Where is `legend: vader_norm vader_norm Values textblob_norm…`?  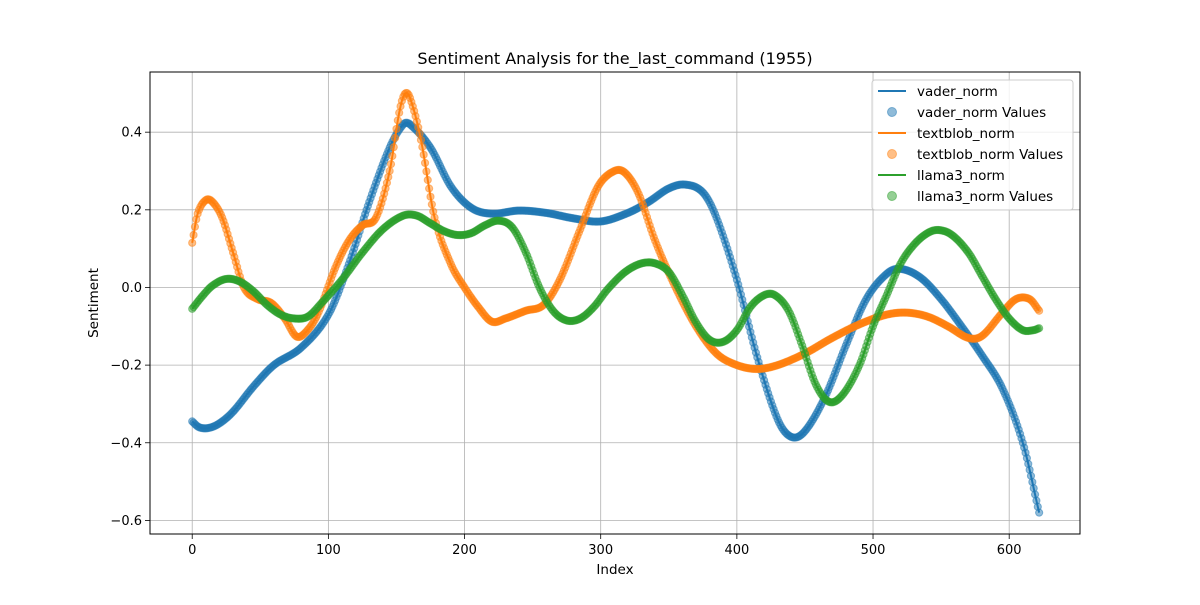 legend: vader_norm vader_norm Values textblob_norm… is located at coordinates (972, 145).